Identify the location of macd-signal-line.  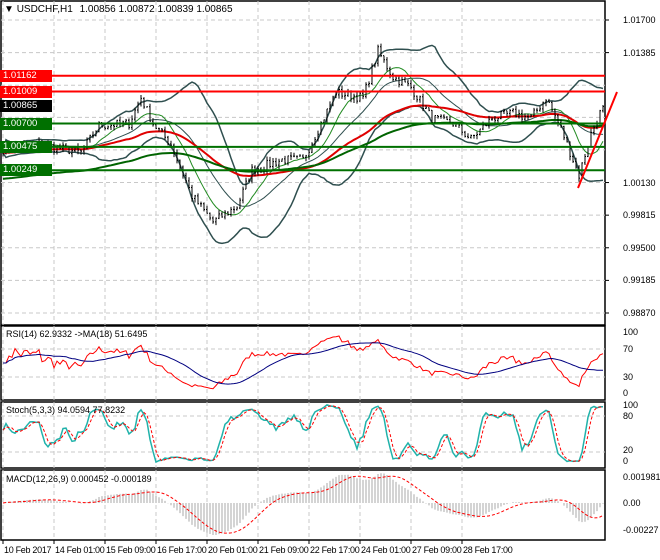
(303, 504).